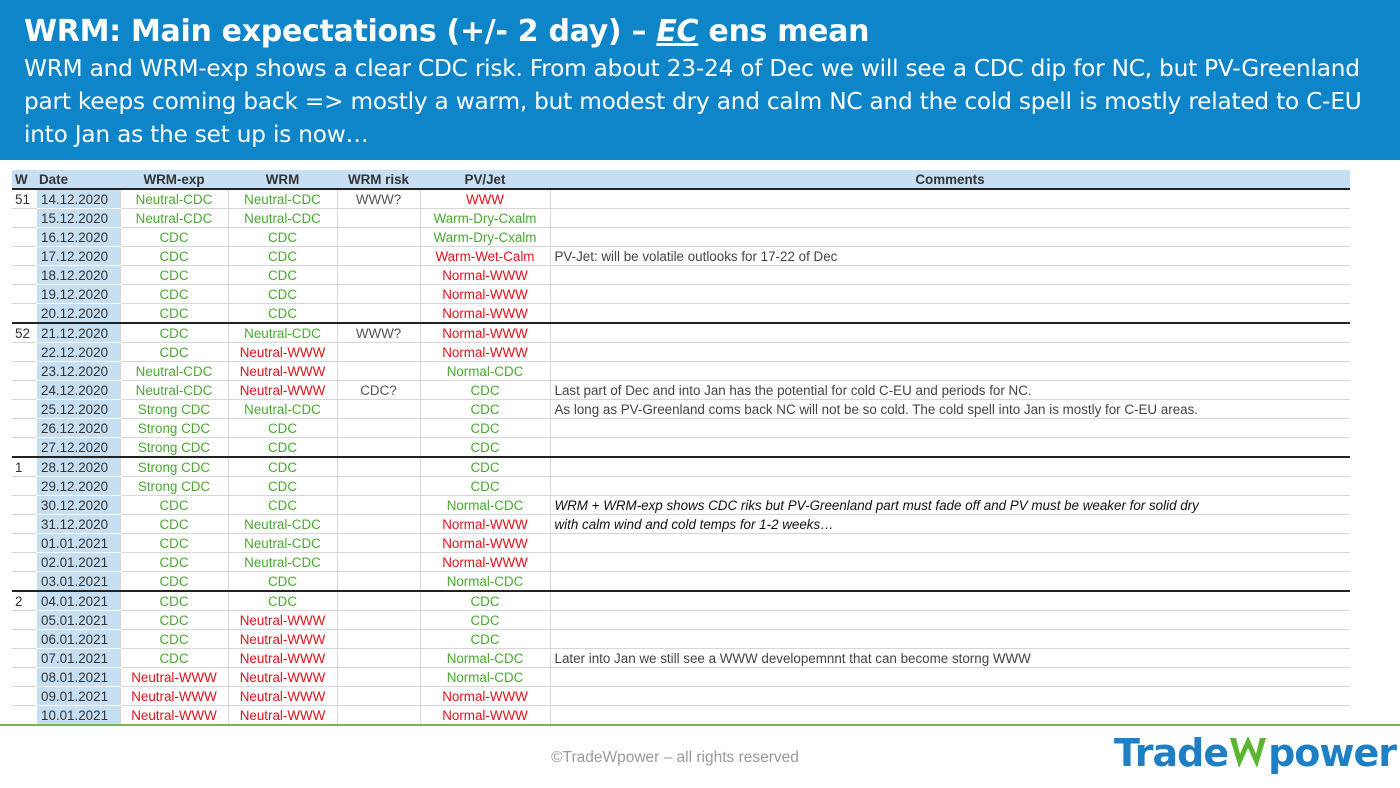 Image resolution: width=1400 pixels, height=788 pixels. I want to click on date-cell: 05.01.2021, so click(78, 620).